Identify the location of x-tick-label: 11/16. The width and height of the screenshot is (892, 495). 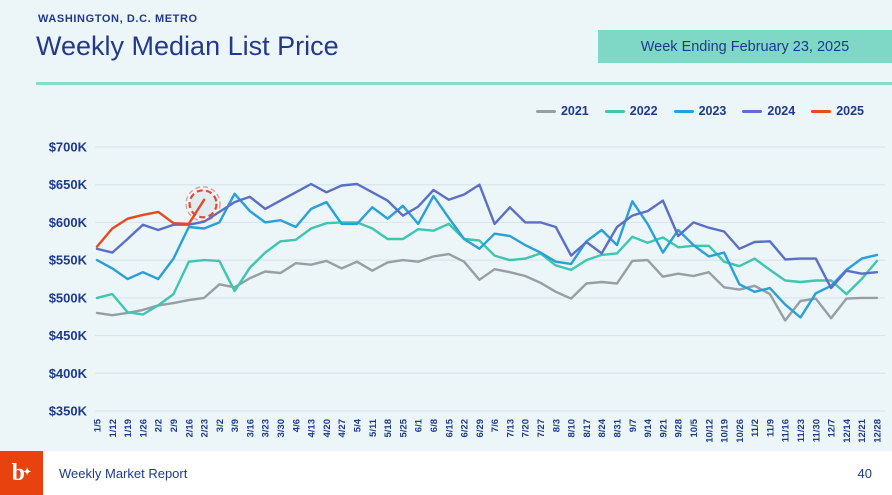
(786, 430).